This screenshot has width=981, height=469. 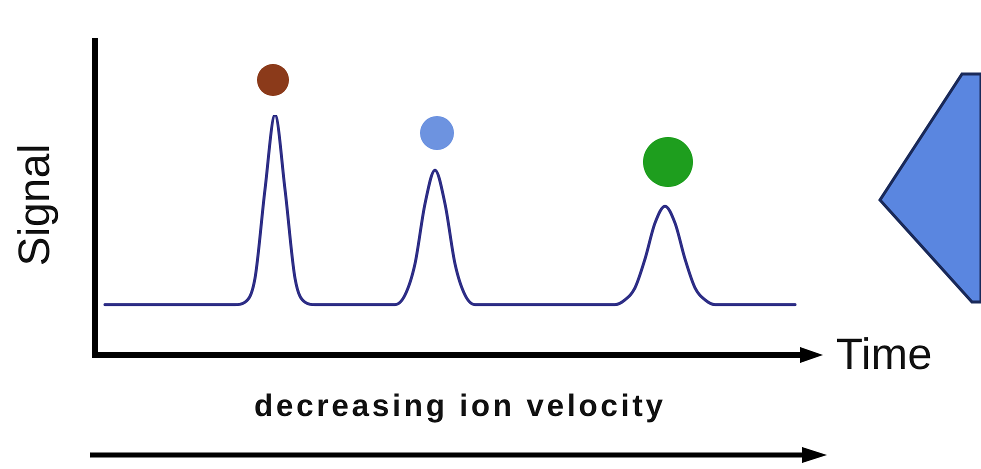 What do you see at coordinates (35, 205) in the screenshot?
I see `y-axis-title: Signal` at bounding box center [35, 205].